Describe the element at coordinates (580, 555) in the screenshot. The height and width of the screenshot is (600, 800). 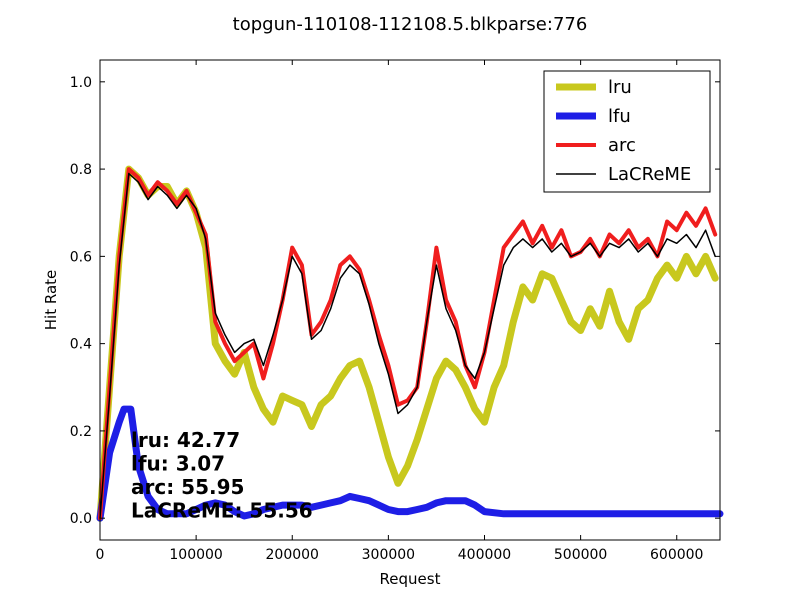
I see `x-tick-label: 500000` at that location.